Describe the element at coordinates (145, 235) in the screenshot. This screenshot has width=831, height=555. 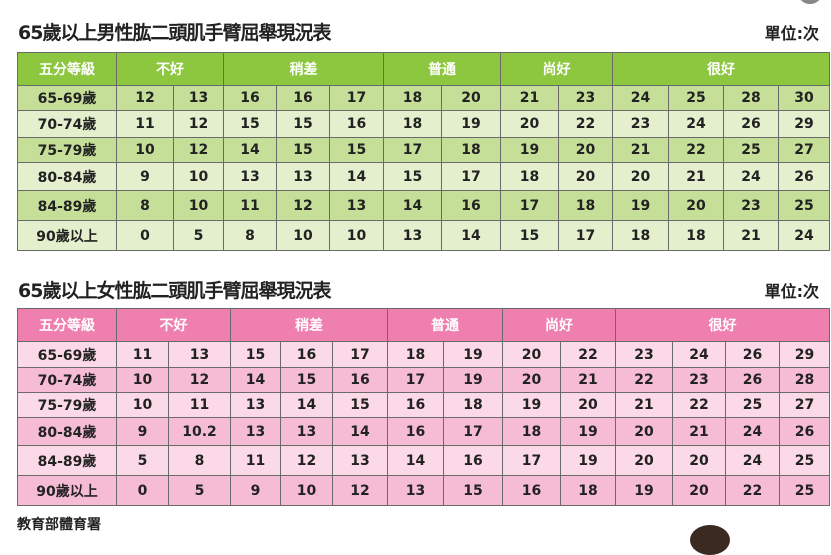
I see `value-cell: 0` at that location.